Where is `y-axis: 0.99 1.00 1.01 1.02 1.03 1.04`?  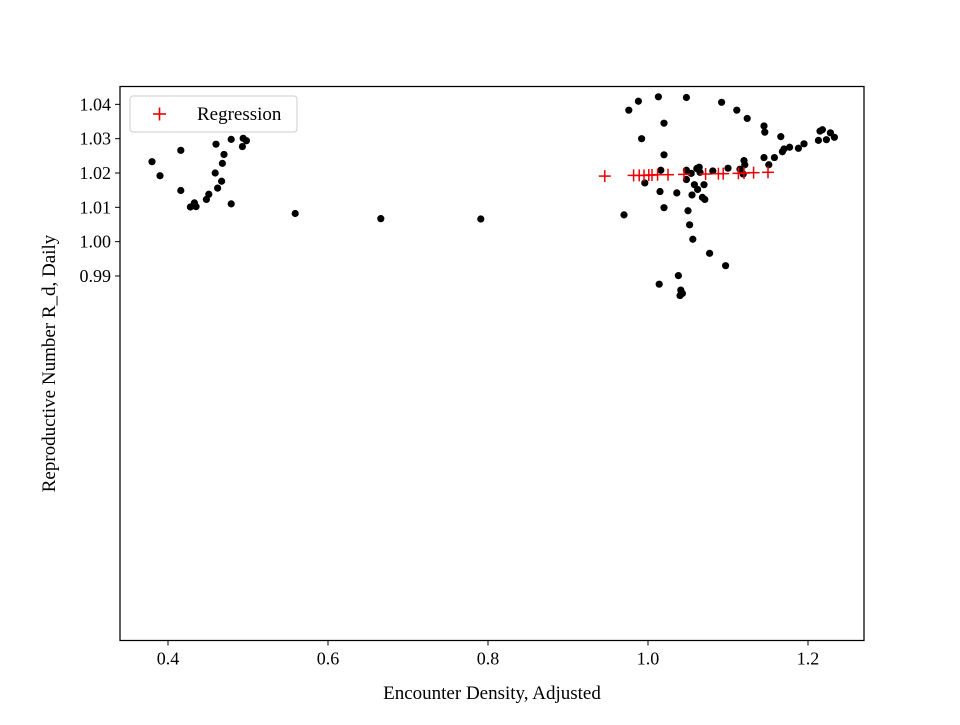
y-axis: 0.99 1.00 1.01 1.02 1.03 1.04 is located at coordinates (100, 190).